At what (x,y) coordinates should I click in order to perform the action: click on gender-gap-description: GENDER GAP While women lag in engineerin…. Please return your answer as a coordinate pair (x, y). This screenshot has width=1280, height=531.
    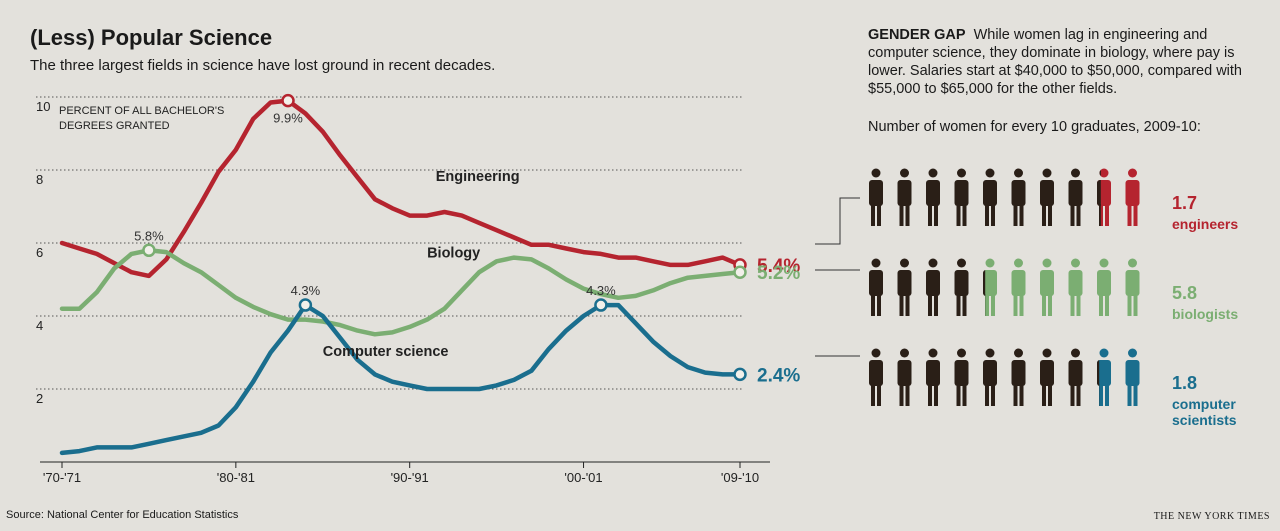
    Looking at the image, I should click on (1068, 62).